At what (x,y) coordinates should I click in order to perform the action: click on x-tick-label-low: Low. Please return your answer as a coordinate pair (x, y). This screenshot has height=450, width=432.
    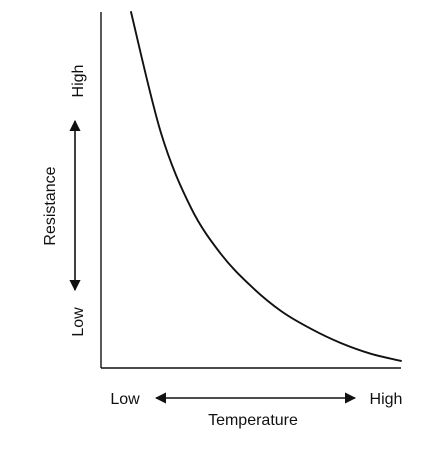
    Looking at the image, I should click on (125, 399).